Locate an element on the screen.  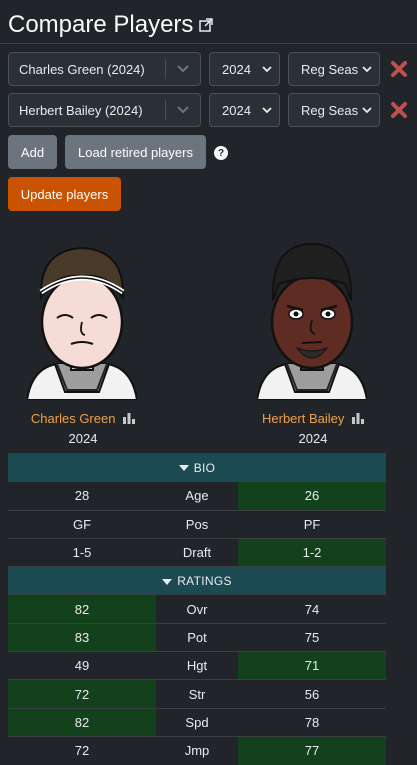
page-title: Compare Players is located at coordinates (101, 24).